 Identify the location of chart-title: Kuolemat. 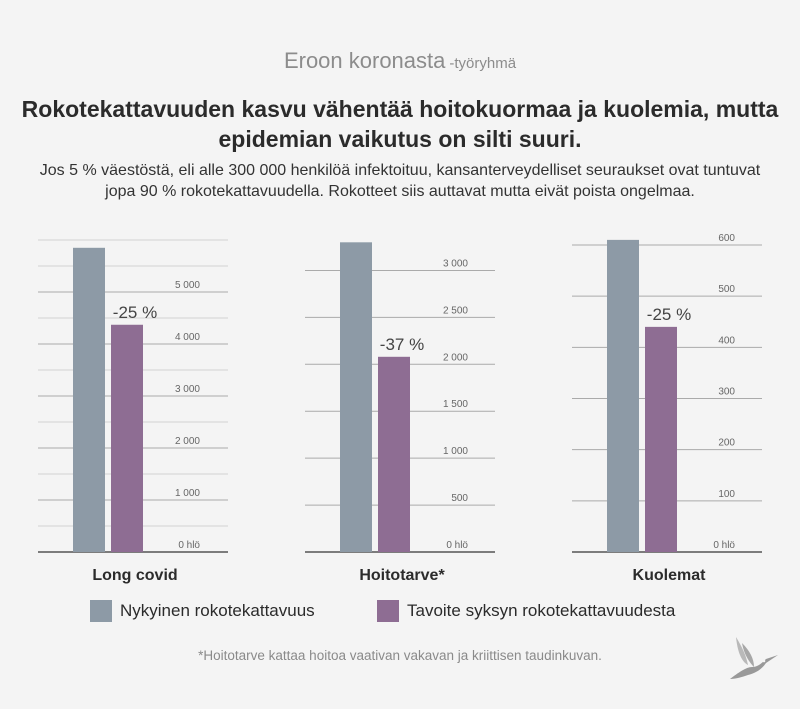
(670, 575).